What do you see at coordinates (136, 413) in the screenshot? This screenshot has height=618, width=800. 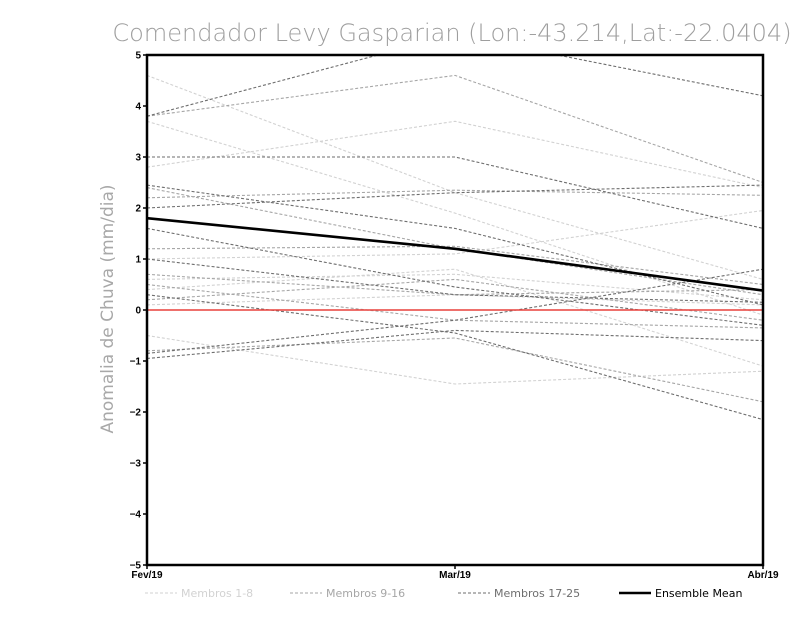 I see `y-tick-label: −2` at bounding box center [136, 413].